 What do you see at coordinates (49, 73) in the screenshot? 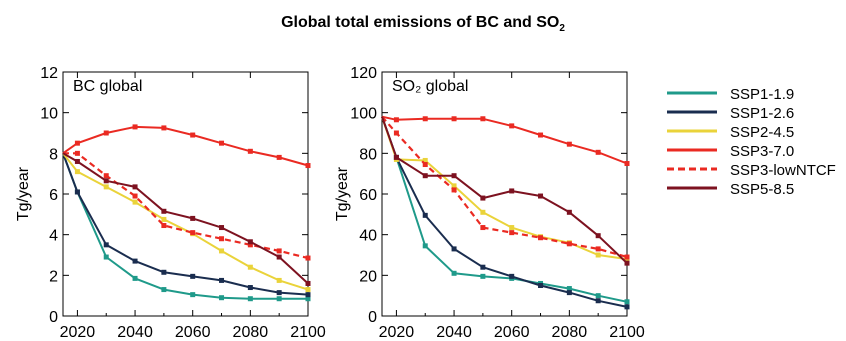
I see `y-tick-label: 12` at bounding box center [49, 73].